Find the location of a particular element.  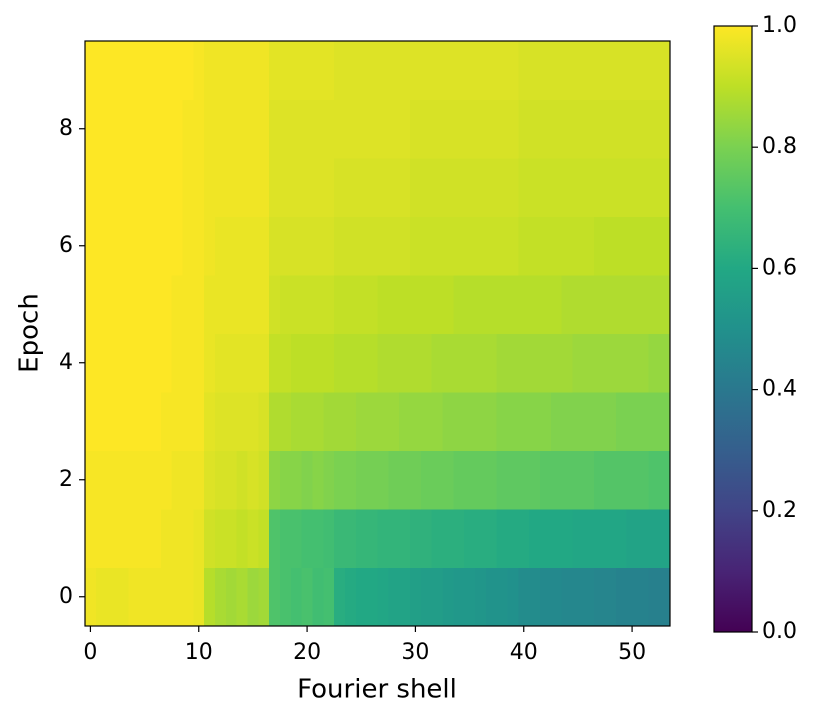

colorbar is located at coordinates (733, 329).